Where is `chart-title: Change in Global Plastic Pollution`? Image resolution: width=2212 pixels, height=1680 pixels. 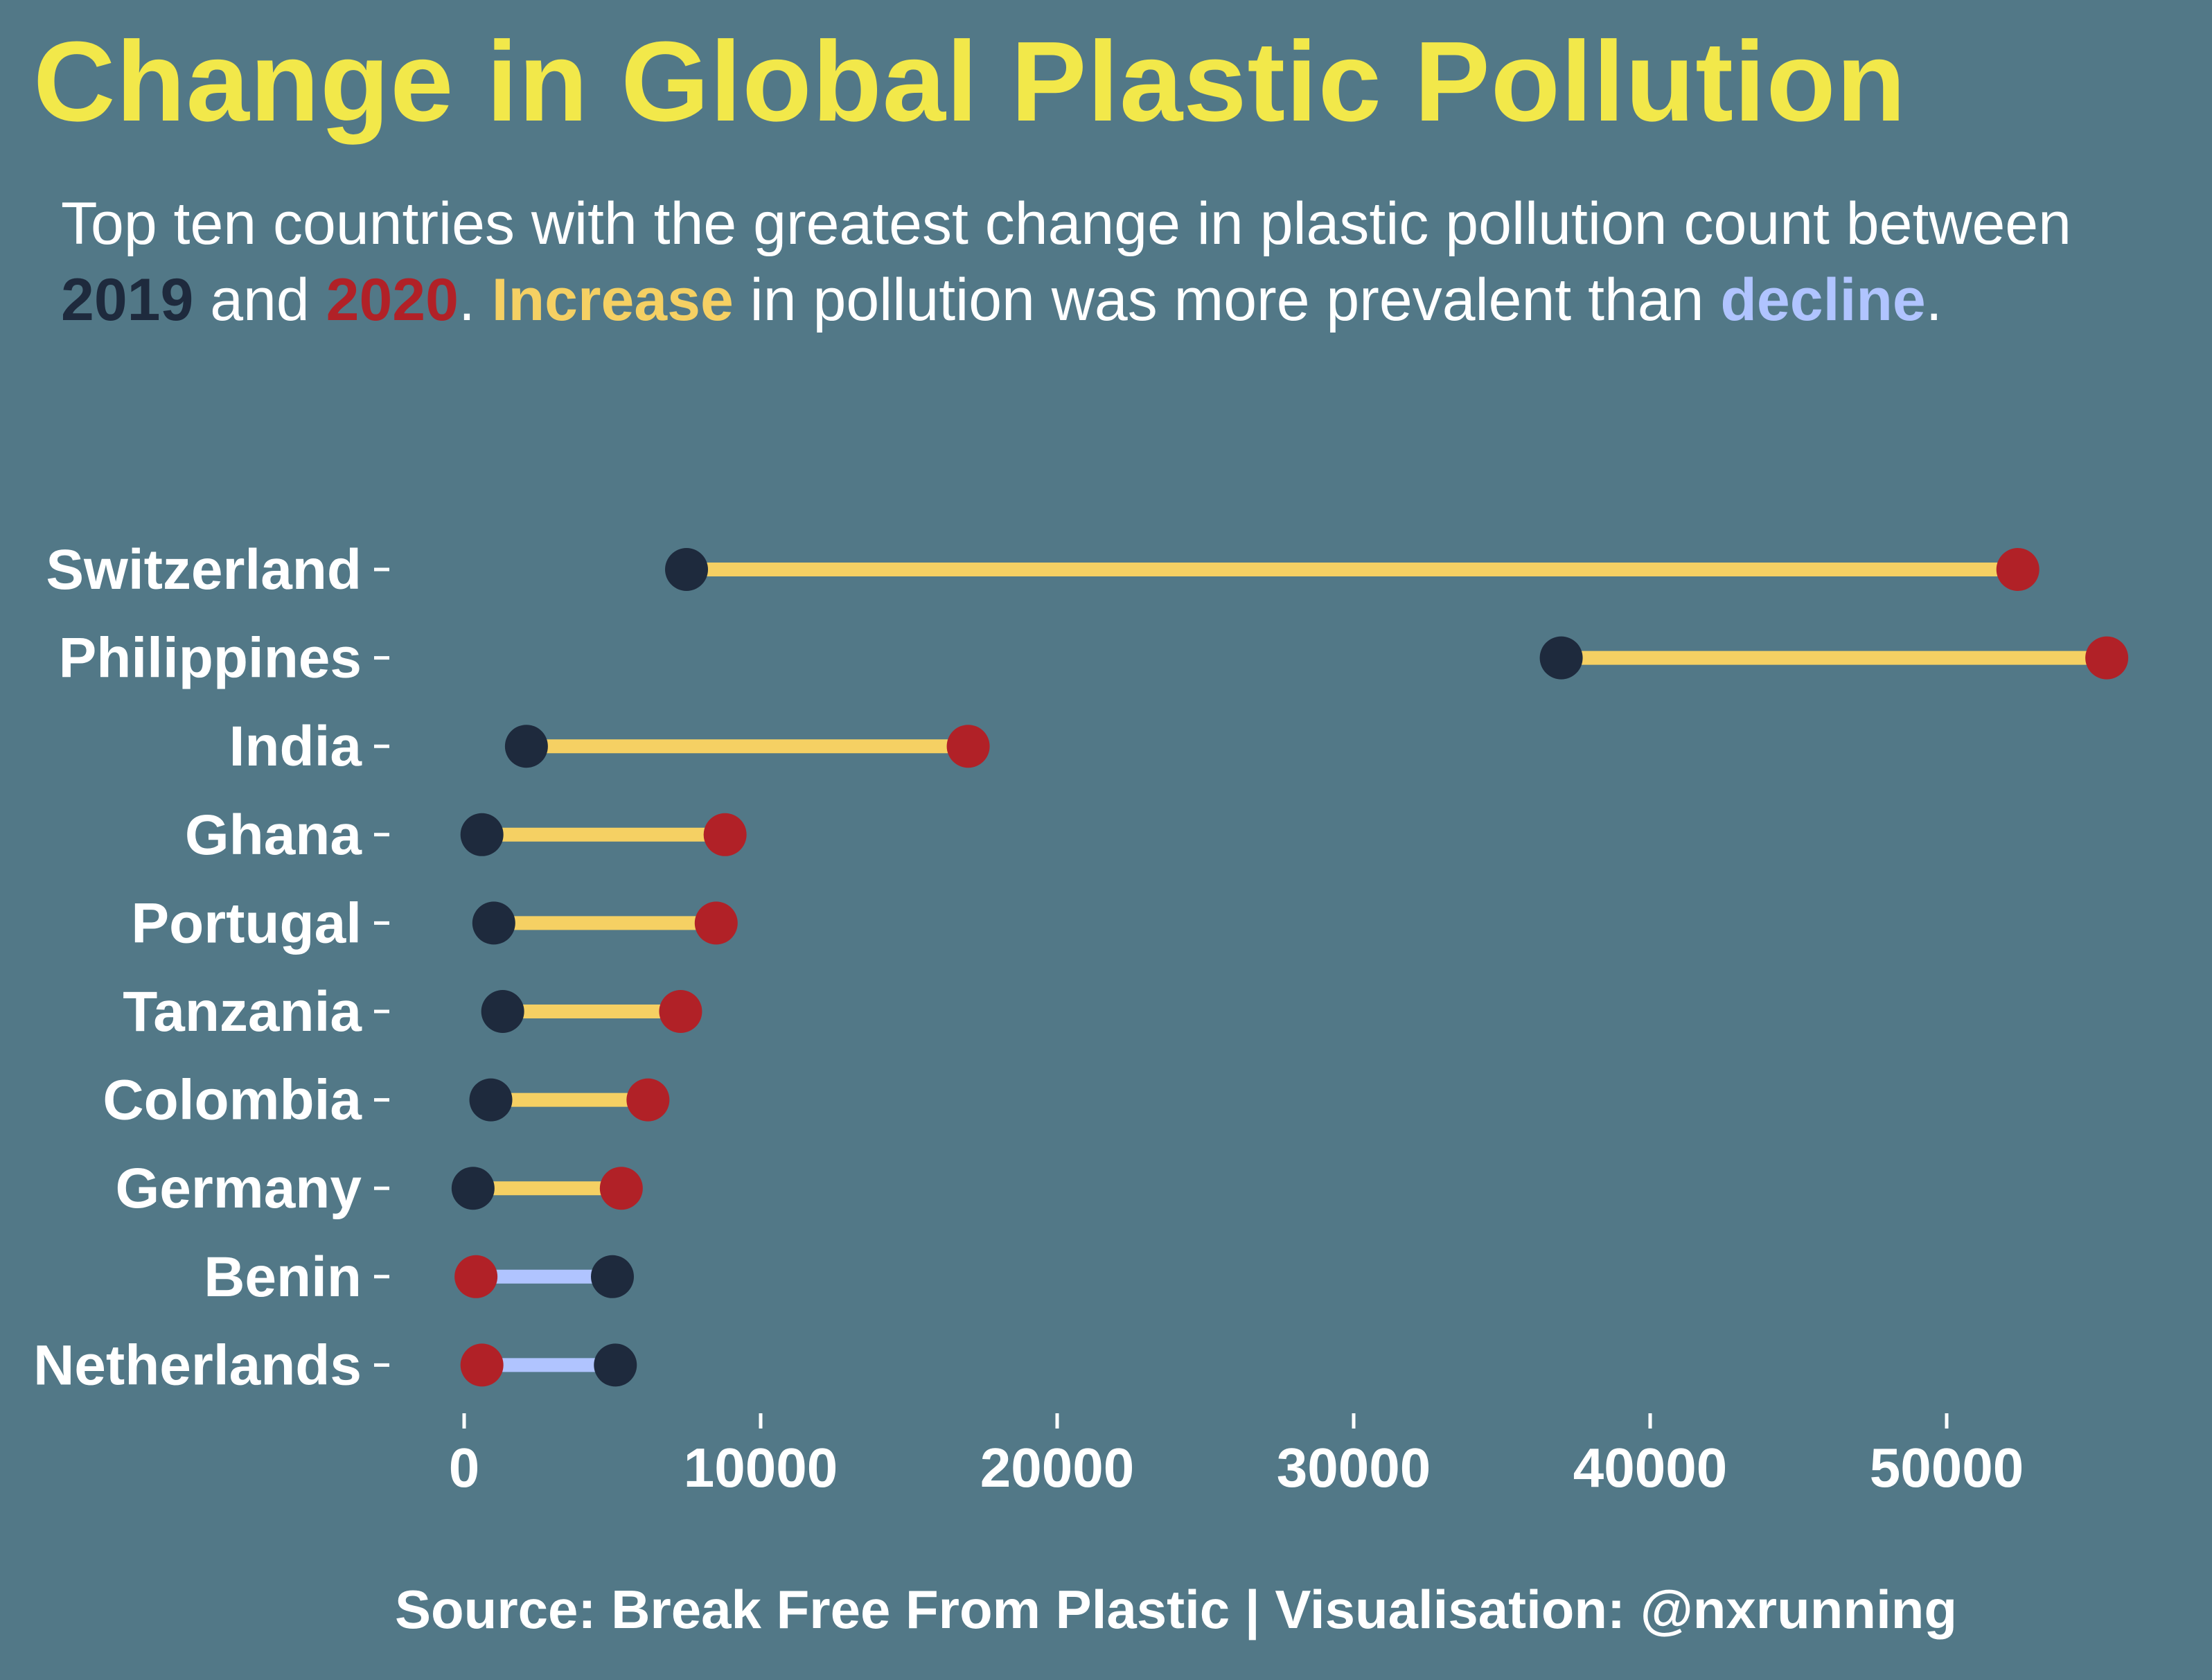 chart-title: Change in Global Plastic Pollution is located at coordinates (970, 81).